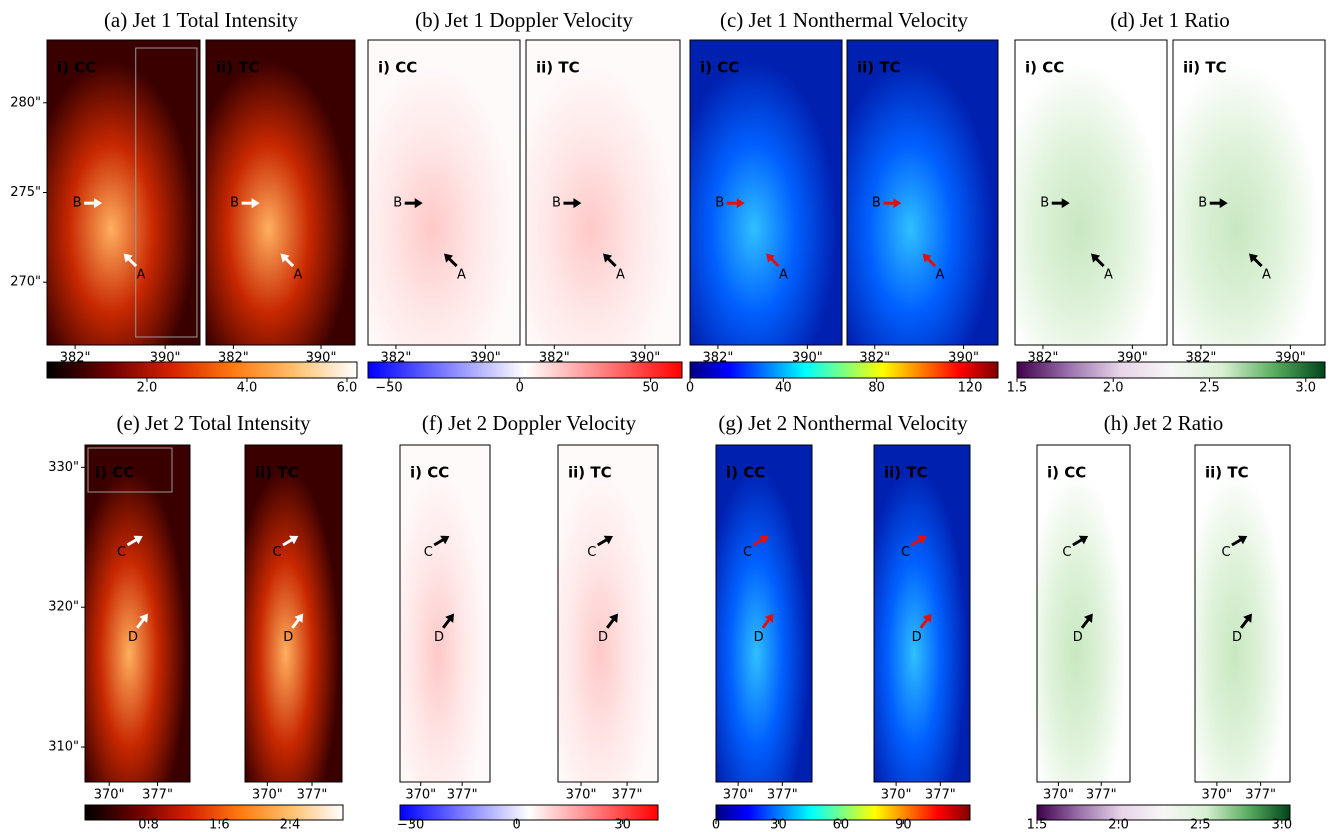  What do you see at coordinates (1209, 388) in the screenshot?
I see `colorbar-tick-label: 2.5` at bounding box center [1209, 388].